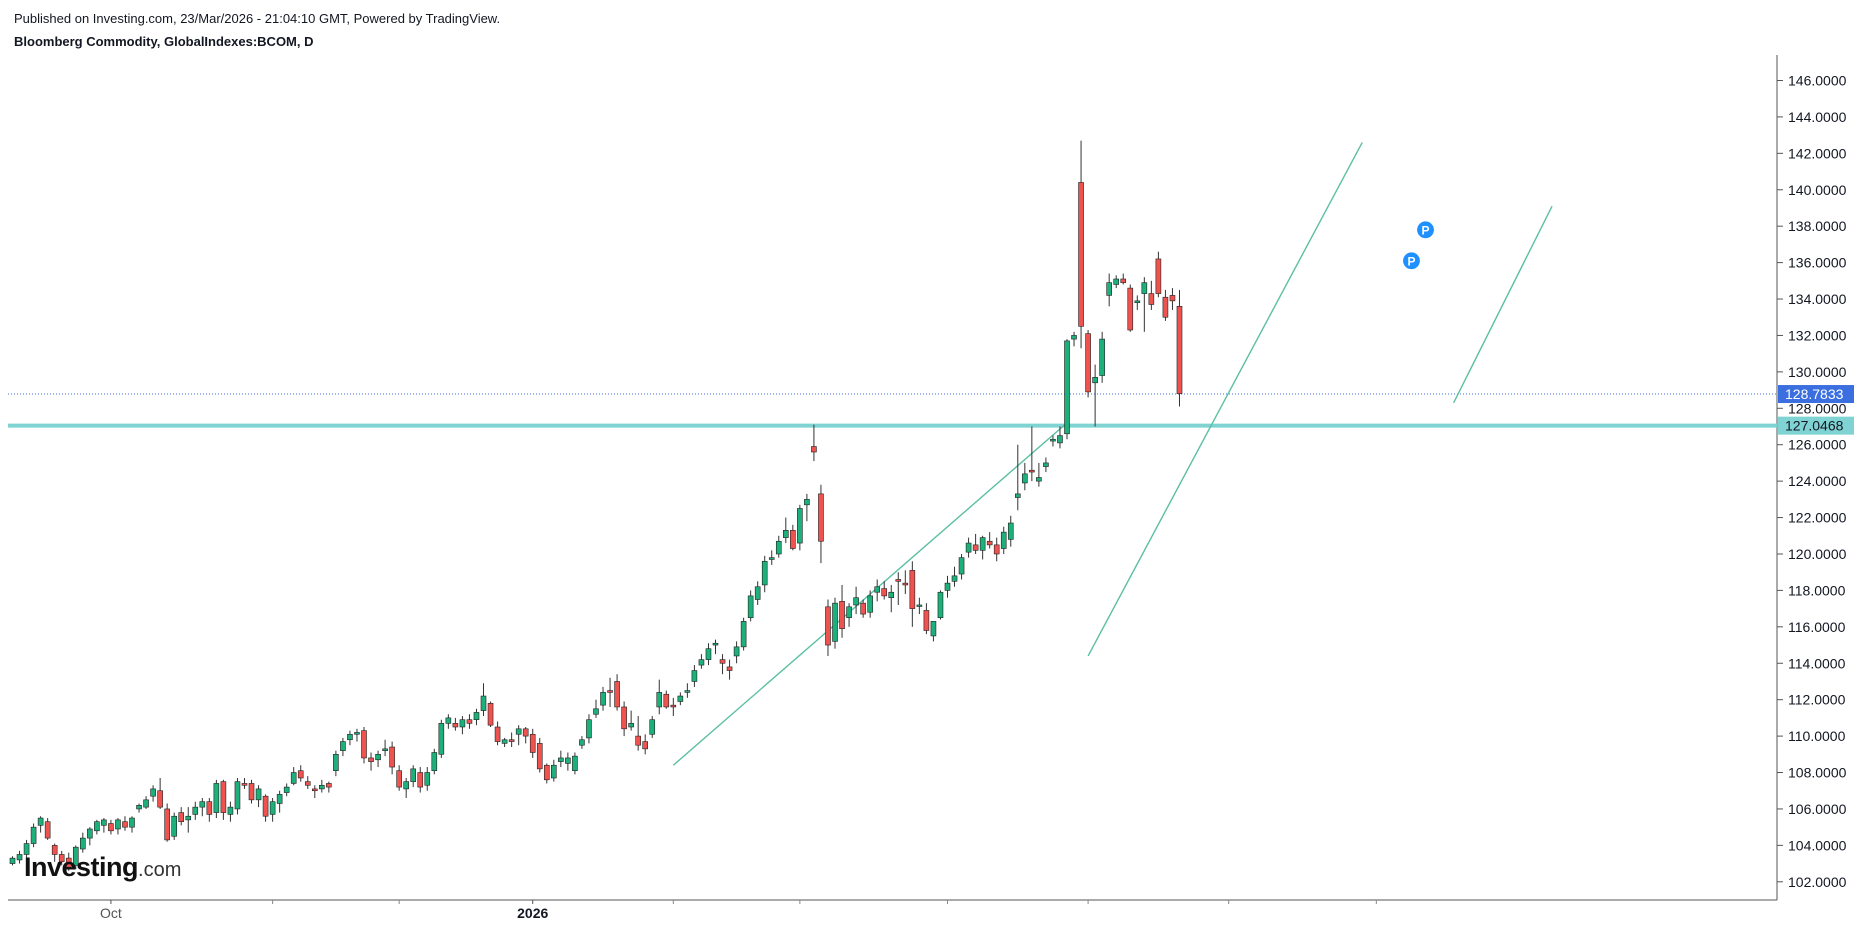 This screenshot has width=1855, height=927. I want to click on last-price-label: 128.7833, so click(1816, 394).